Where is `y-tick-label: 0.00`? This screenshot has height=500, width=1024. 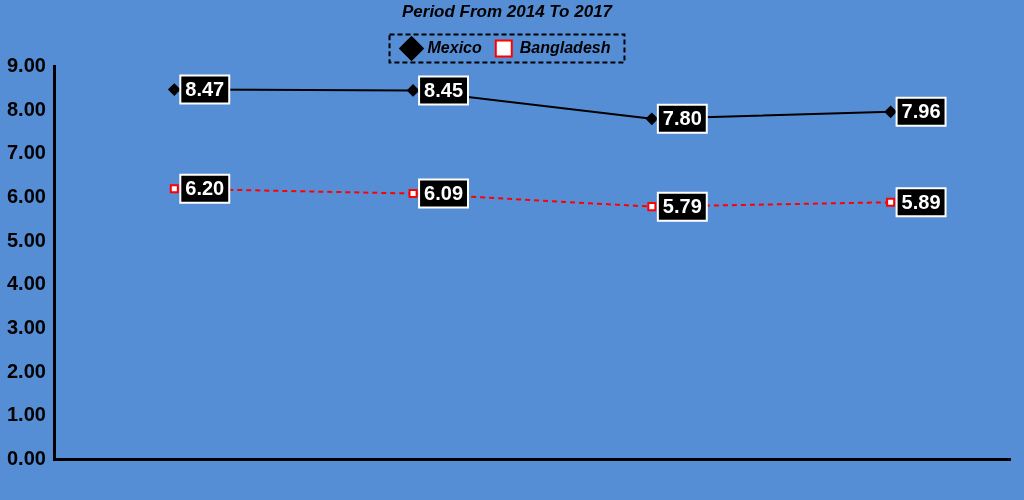
y-tick-label: 0.00 is located at coordinates (26, 458).